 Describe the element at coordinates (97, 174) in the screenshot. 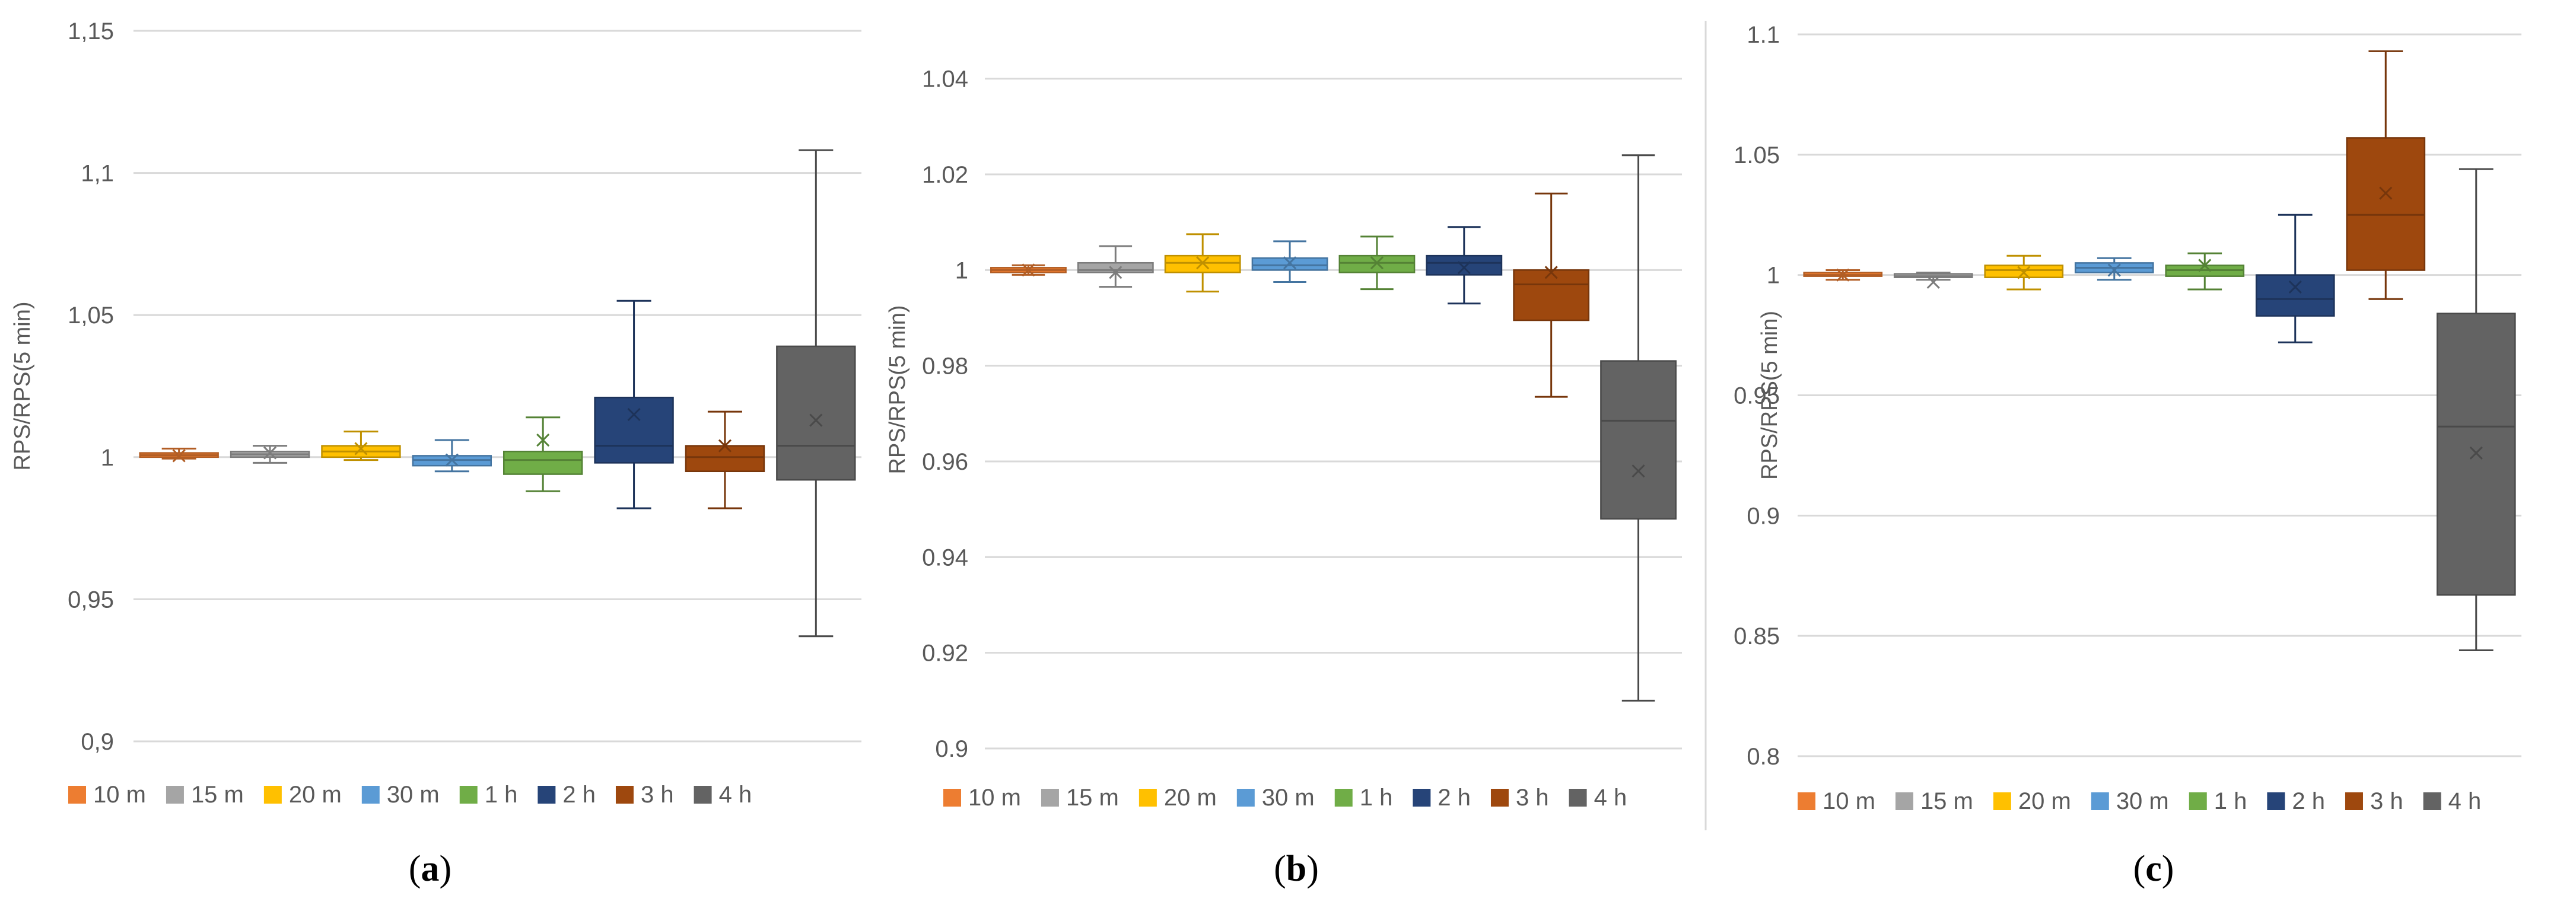

I see `y-tick-label: 1,1` at that location.